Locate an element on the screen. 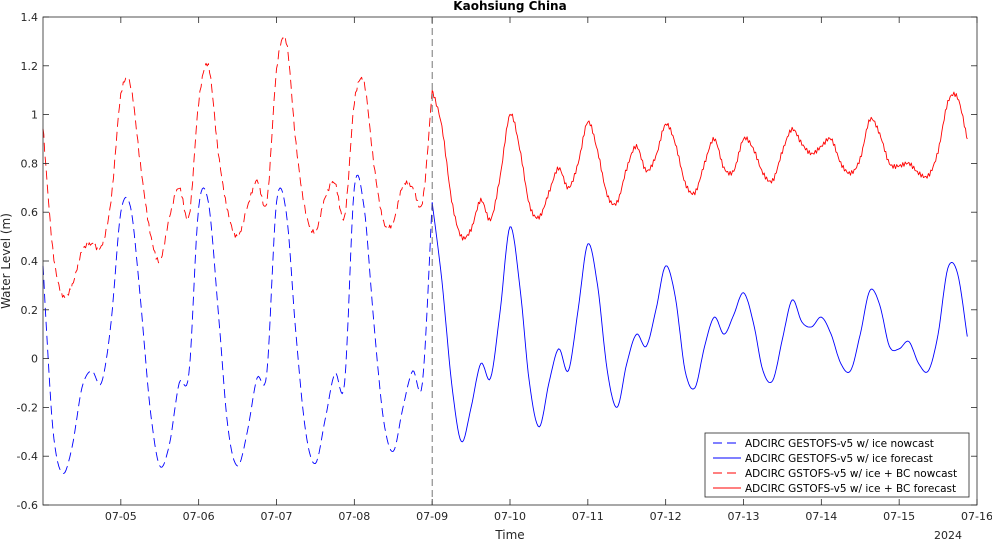  y-tick-label: -0.6 is located at coordinates (27, 505).